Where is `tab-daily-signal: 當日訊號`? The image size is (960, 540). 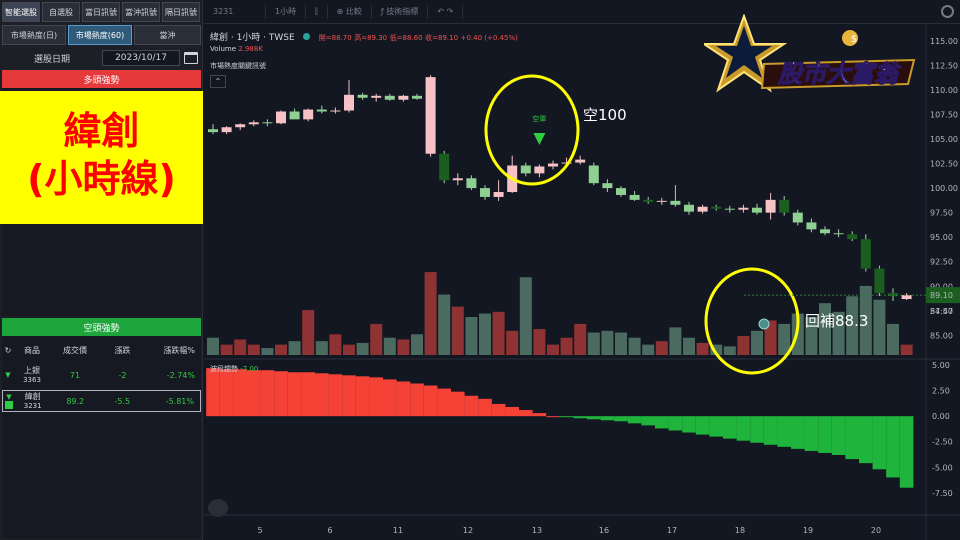 tab-daily-signal: 當日訊號 is located at coordinates (101, 12).